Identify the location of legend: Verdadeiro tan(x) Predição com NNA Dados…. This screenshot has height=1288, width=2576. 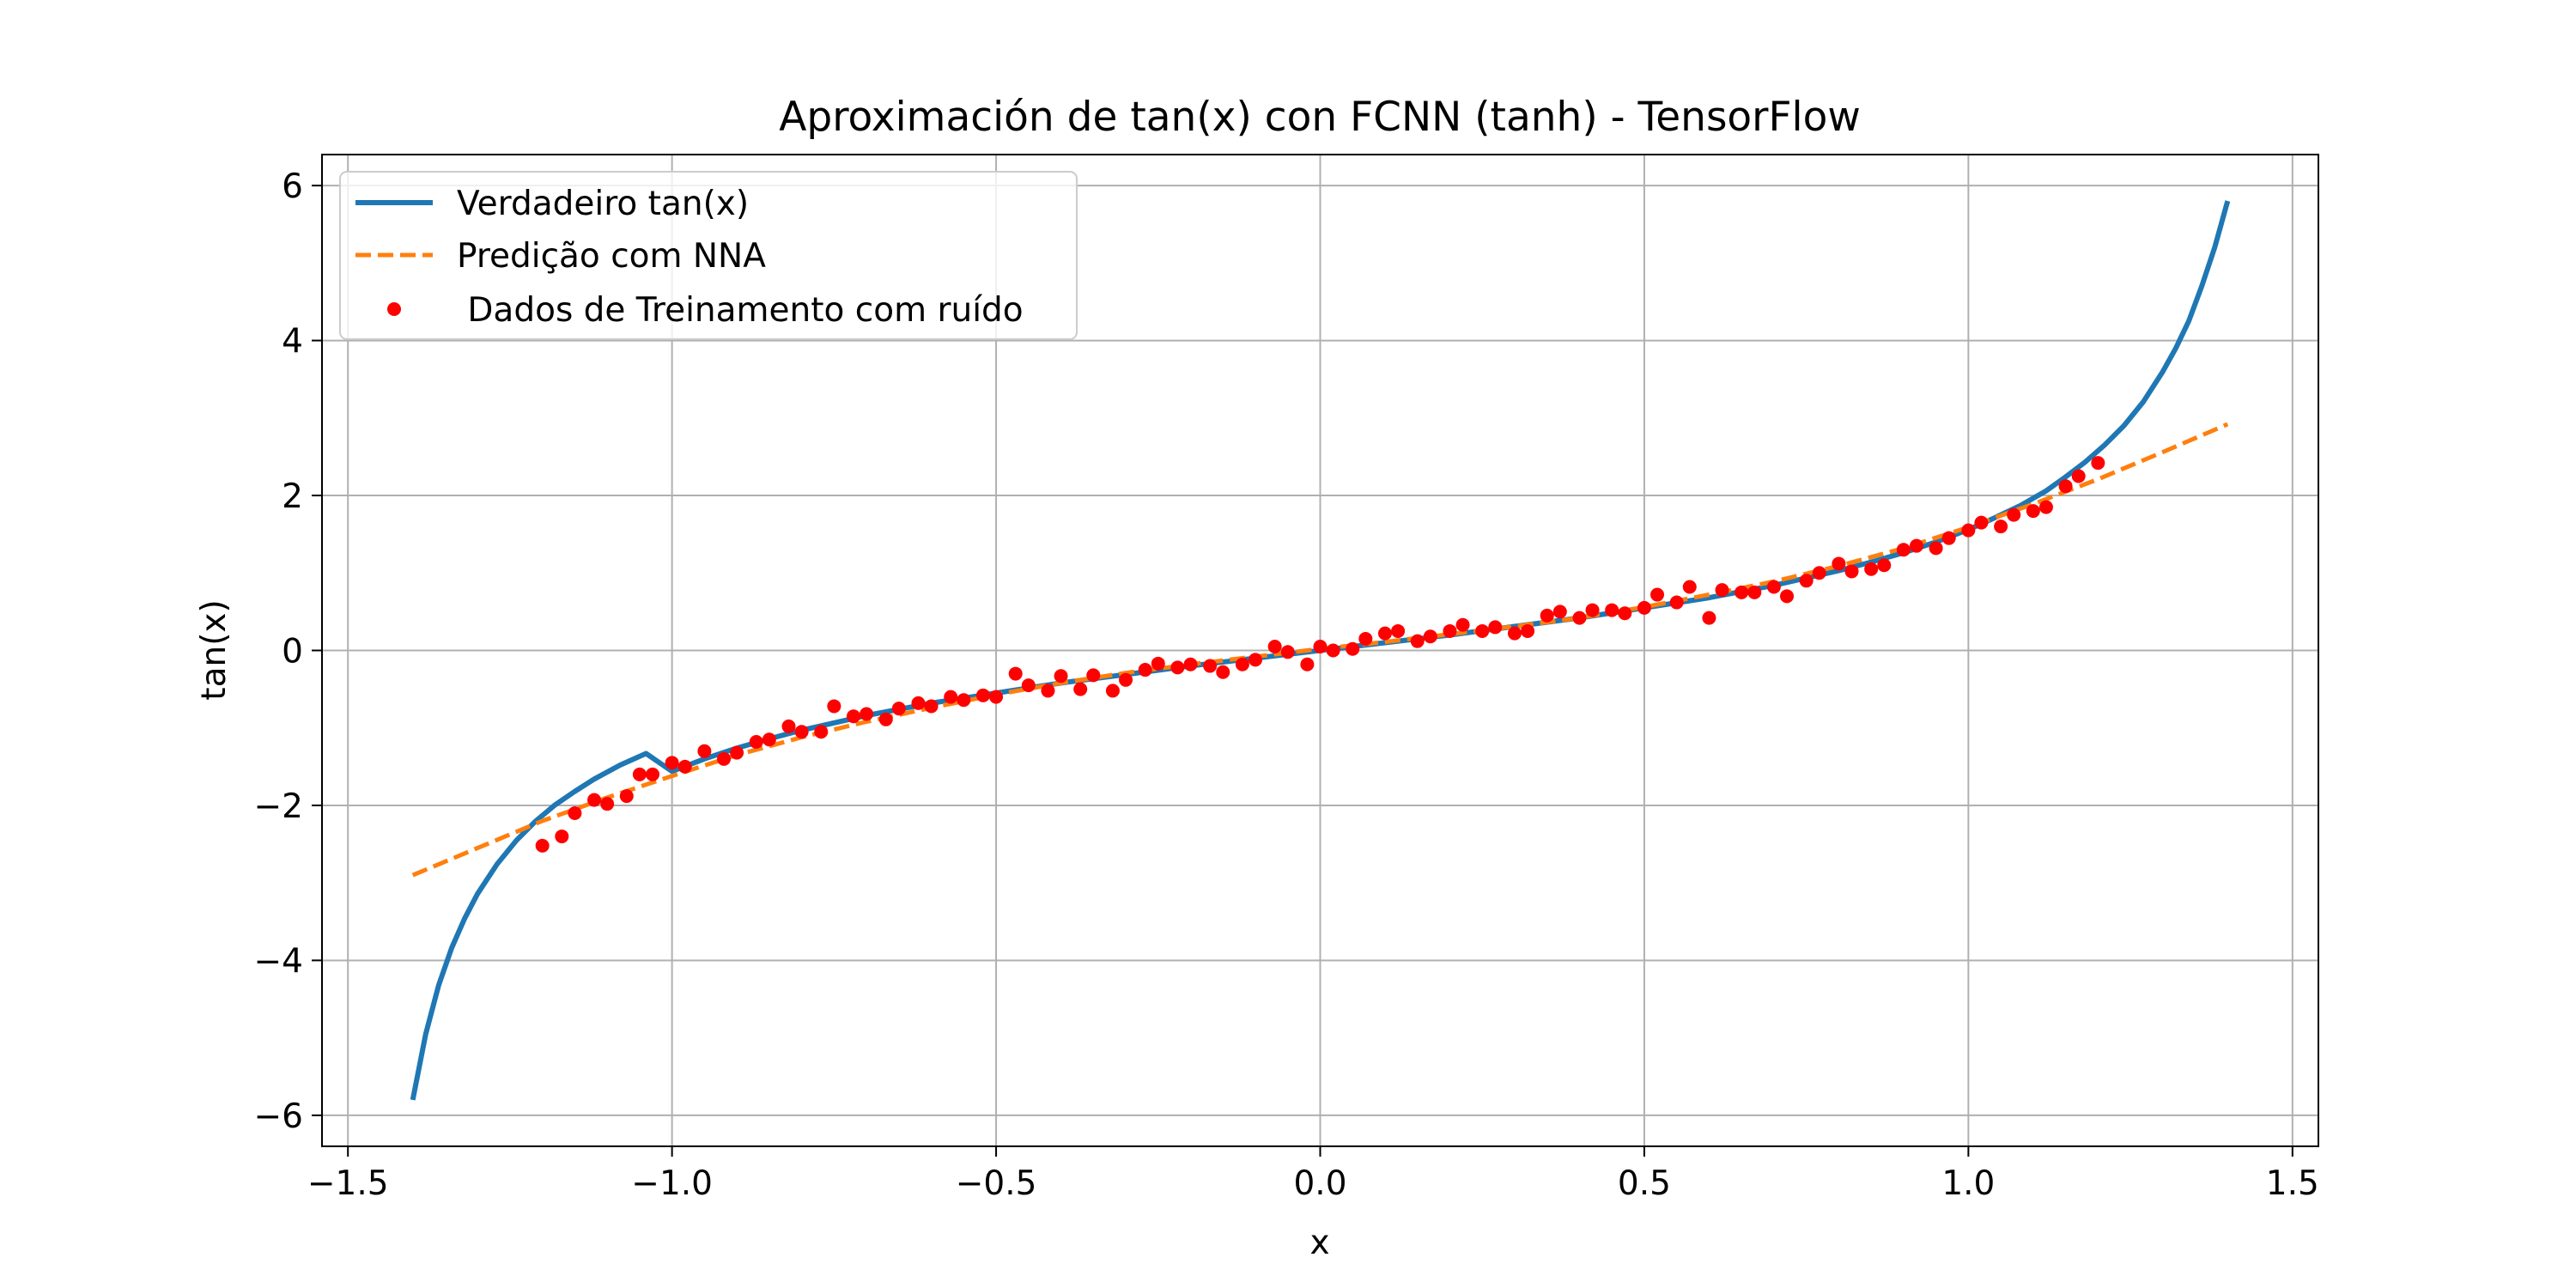
(708, 255).